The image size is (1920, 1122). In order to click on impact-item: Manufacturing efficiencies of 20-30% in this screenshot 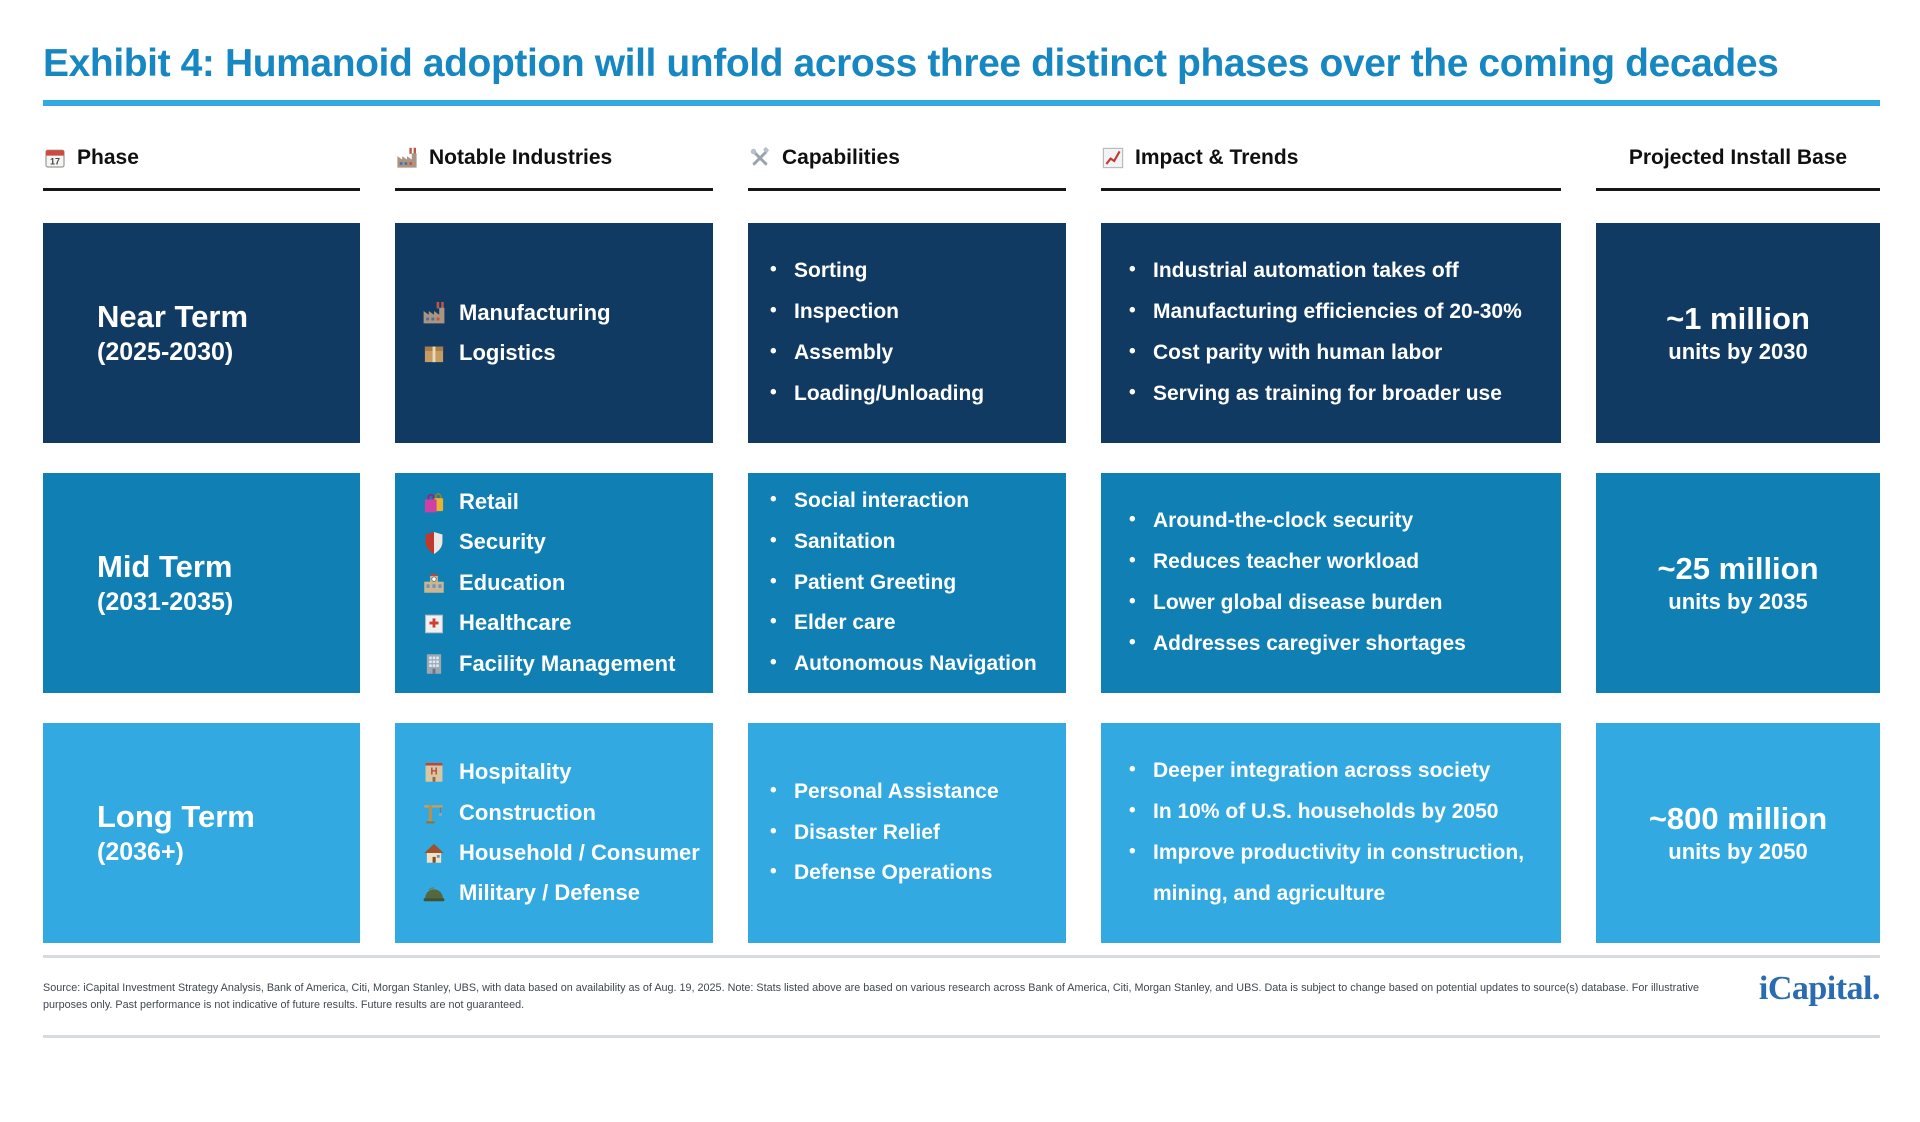, I will do `click(1335, 312)`.